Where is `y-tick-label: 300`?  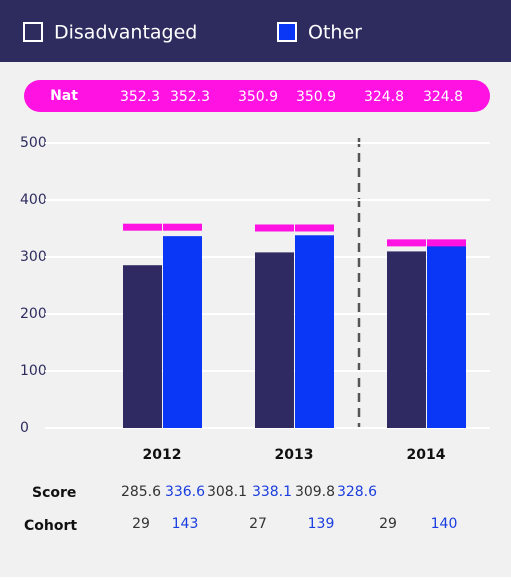
y-tick-label: 300 is located at coordinates (33, 257).